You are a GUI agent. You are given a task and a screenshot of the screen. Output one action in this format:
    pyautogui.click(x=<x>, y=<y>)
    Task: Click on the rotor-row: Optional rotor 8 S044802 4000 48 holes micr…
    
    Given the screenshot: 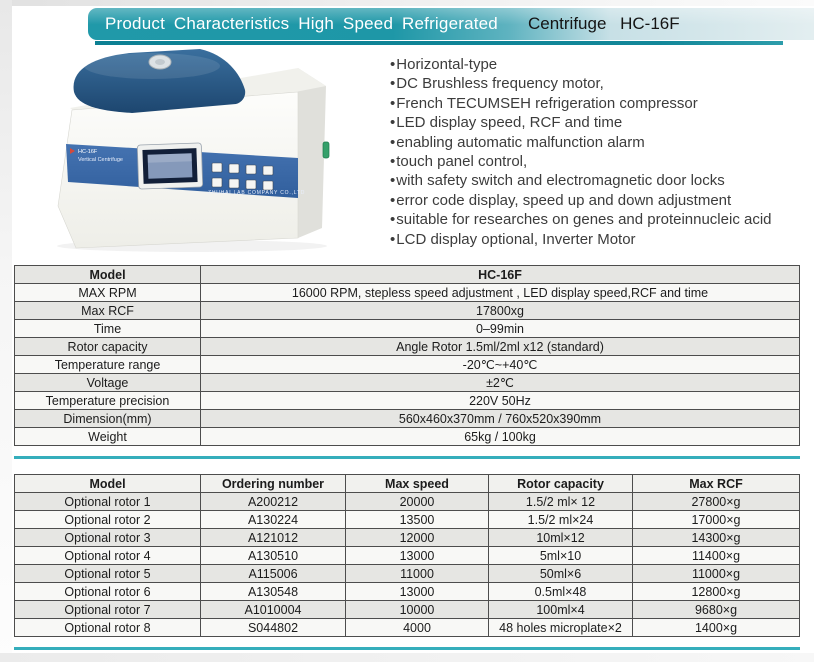 What is the action you would take?
    pyautogui.click(x=407, y=627)
    